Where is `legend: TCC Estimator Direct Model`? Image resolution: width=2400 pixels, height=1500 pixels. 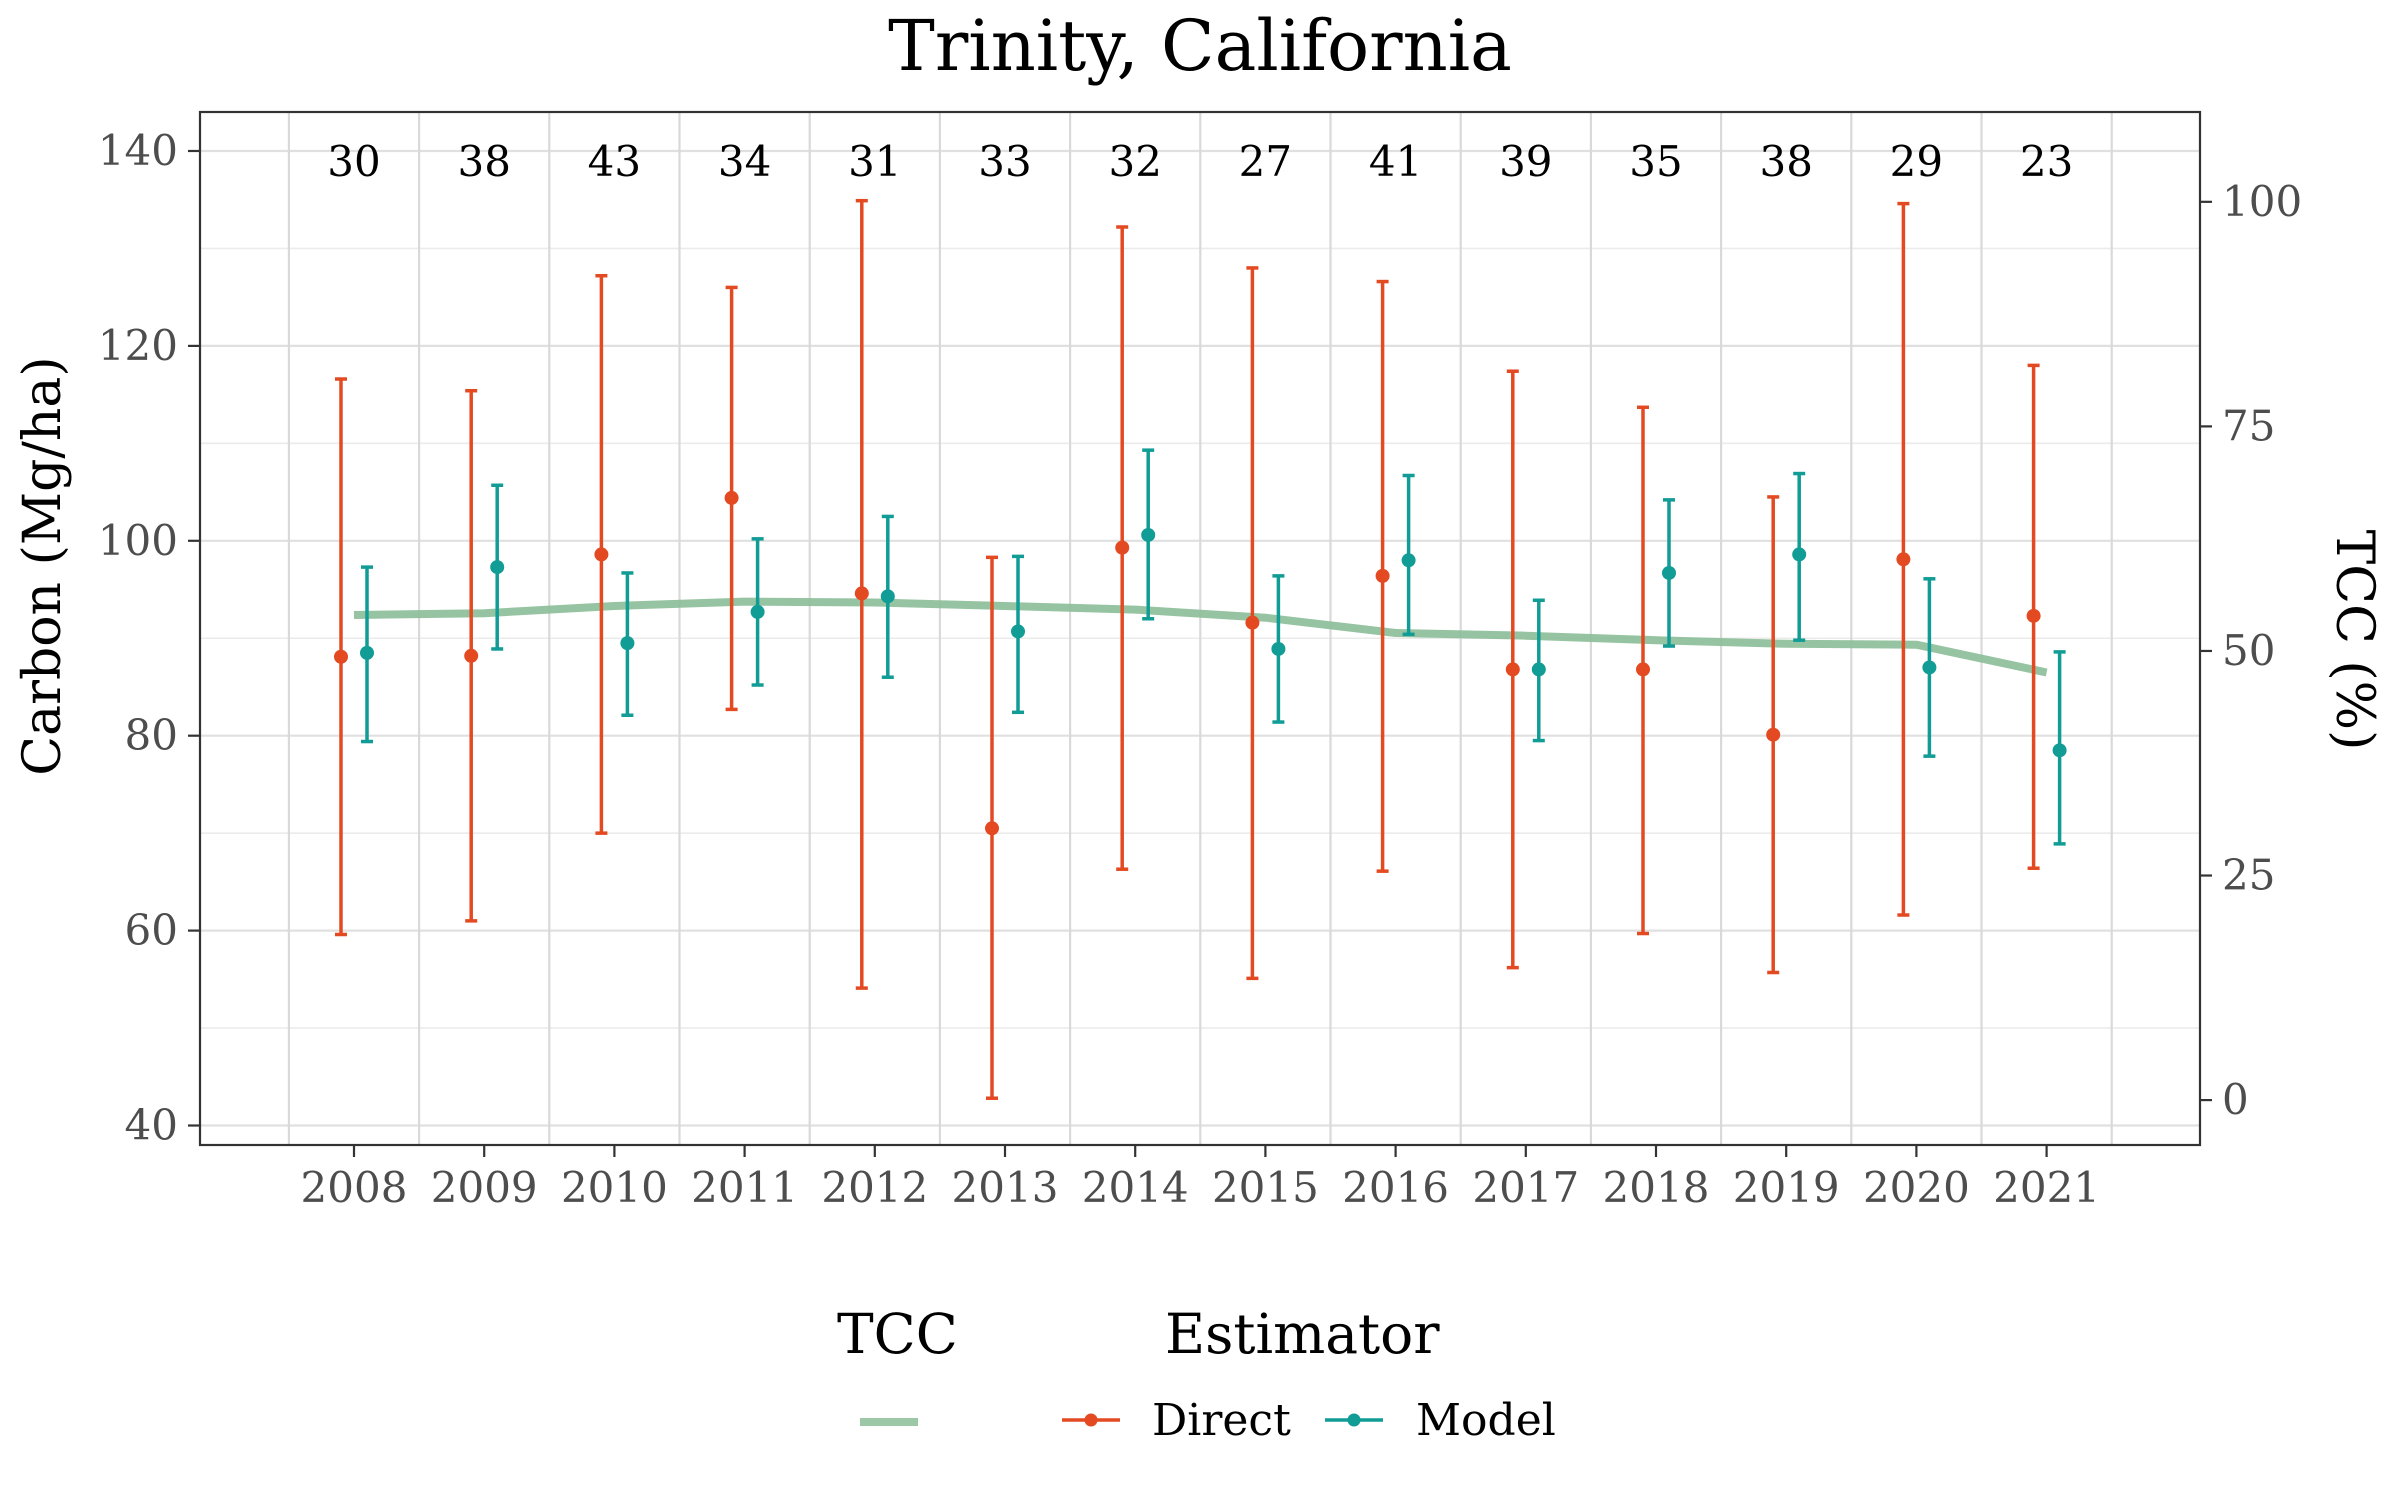
legend: TCC Estimator Direct Model is located at coordinates (1196, 1374).